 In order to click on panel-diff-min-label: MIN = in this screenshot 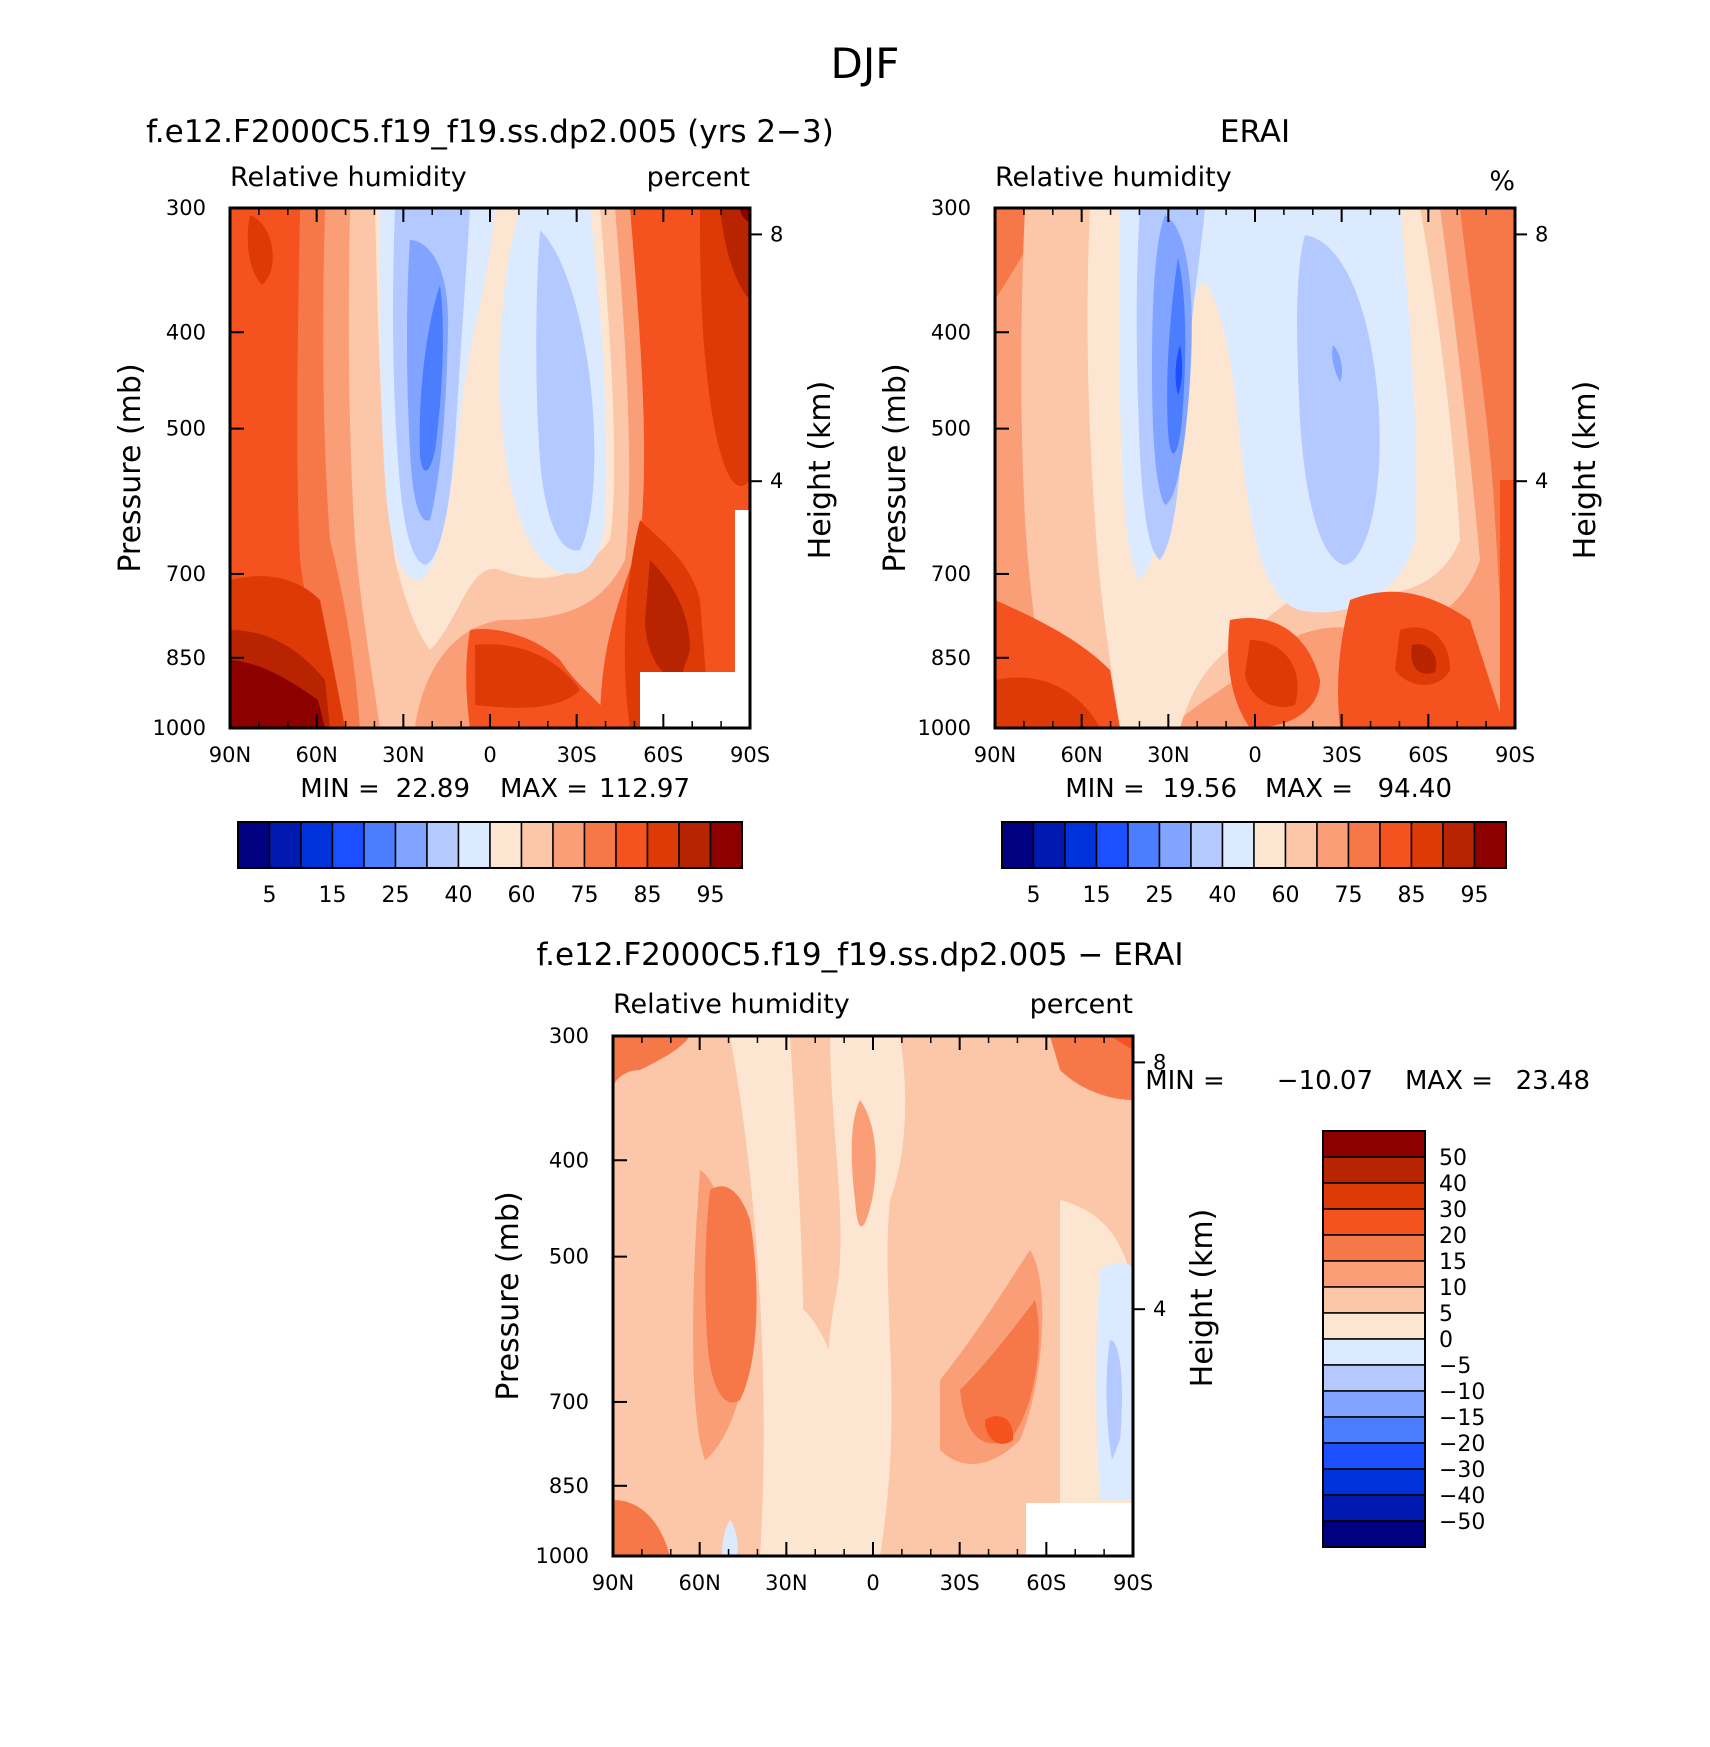, I will do `click(1185, 1081)`.